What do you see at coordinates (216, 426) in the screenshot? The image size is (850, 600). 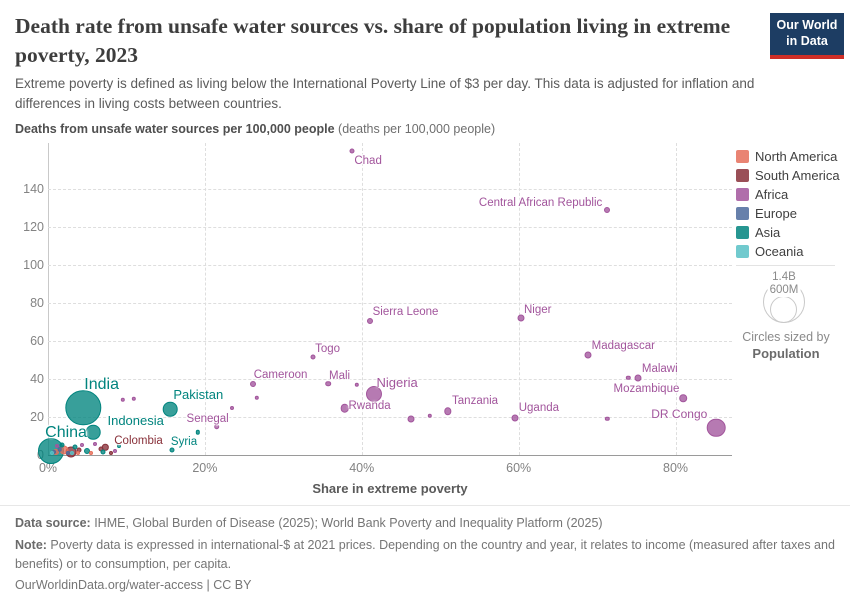 I see `data-point-senegal` at bounding box center [216, 426].